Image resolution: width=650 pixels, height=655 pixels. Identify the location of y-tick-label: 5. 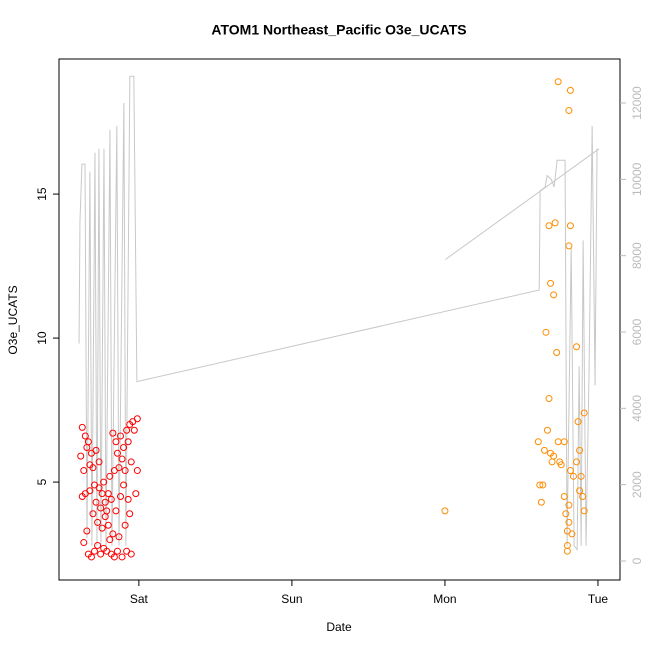
(42, 481).